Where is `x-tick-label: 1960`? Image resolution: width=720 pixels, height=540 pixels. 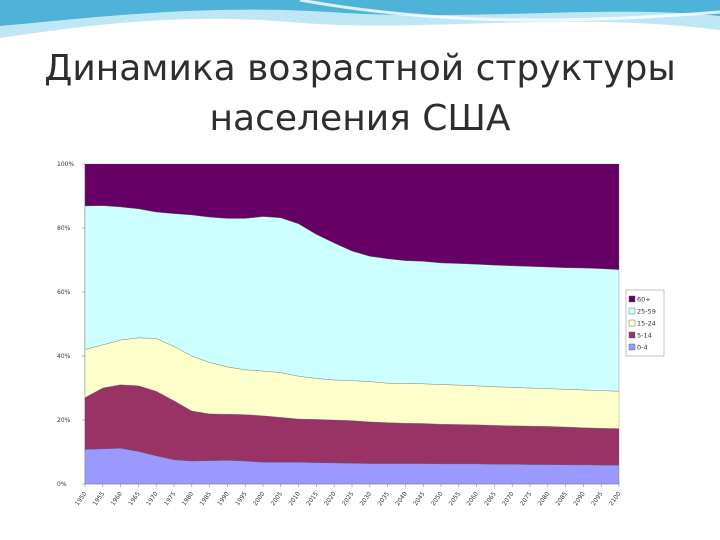 x-tick-label: 1960 is located at coordinates (117, 498).